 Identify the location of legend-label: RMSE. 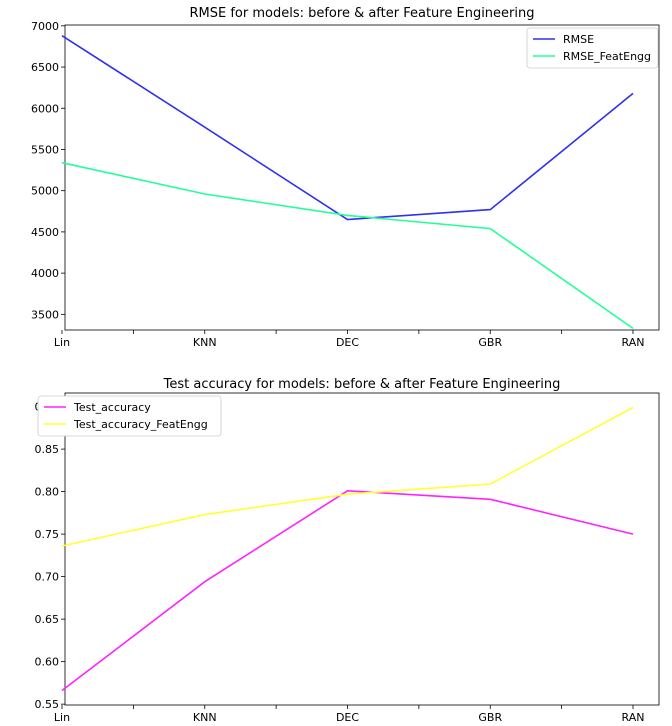
(578, 39).